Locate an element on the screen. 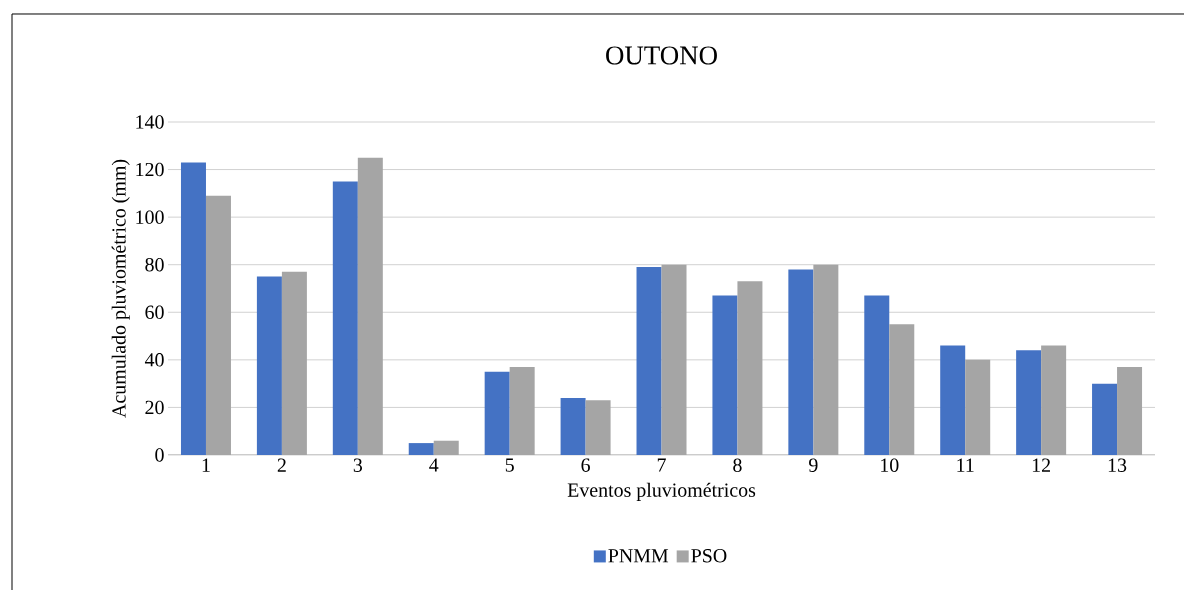  legend-label: PSO is located at coordinates (709, 556).